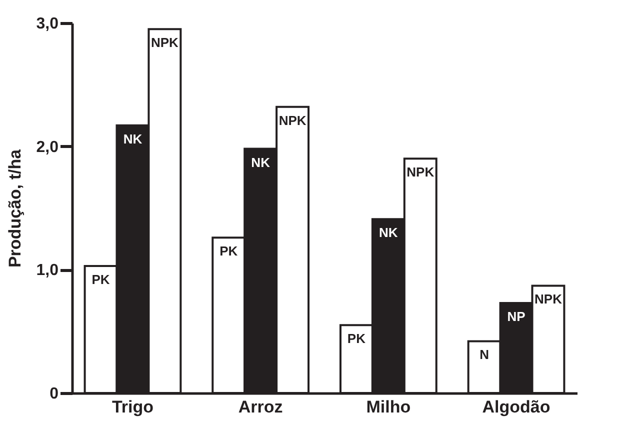 The image size is (635, 444). I want to click on x-tick-label: Milho, so click(388, 407).